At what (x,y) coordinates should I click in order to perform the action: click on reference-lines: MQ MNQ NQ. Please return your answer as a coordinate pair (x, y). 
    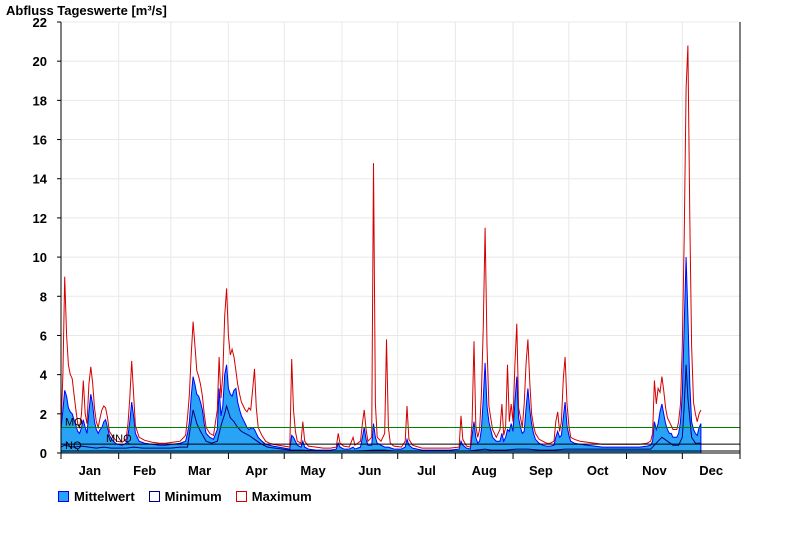
    Looking at the image, I should click on (400, 434).